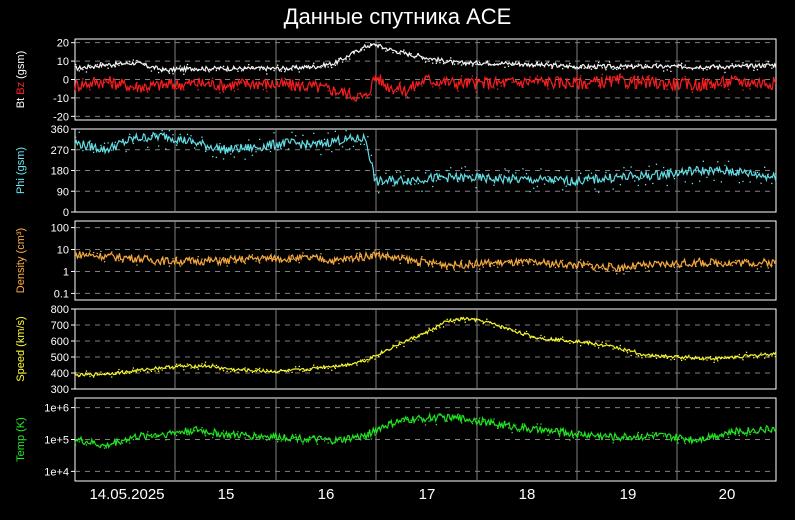 The height and width of the screenshot is (520, 795). I want to click on y-axis-label-phi: Phi (gsm), so click(21, 170).